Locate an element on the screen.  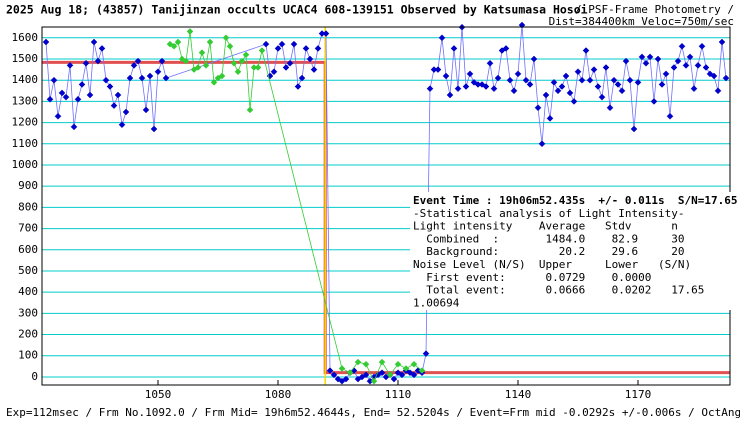
y-tick-label: 1100 is located at coordinates (25, 143).